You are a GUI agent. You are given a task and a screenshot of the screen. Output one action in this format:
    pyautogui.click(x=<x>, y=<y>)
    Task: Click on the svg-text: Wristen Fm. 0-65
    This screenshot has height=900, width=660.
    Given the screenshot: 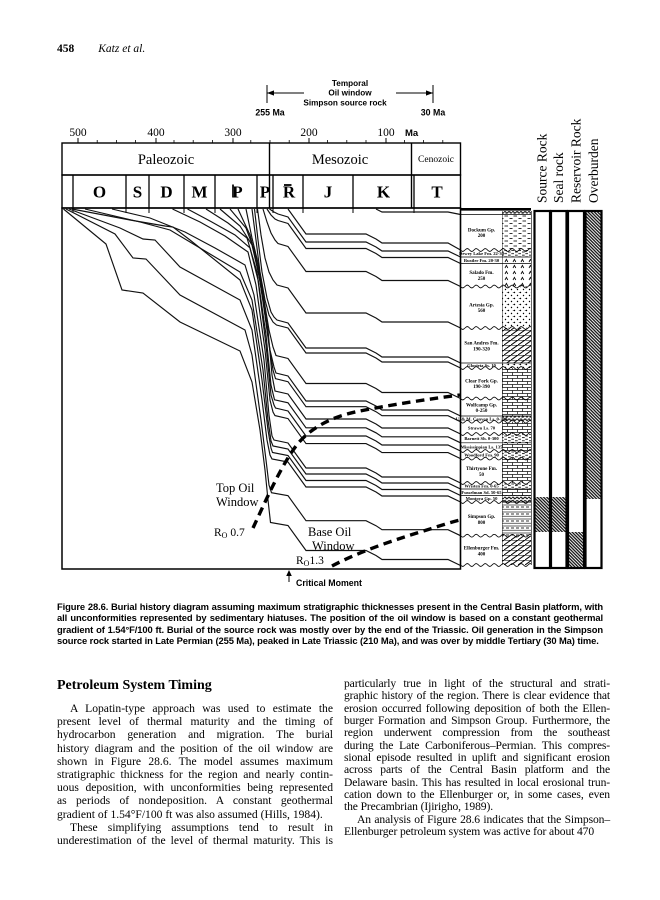 What is the action you would take?
    pyautogui.click(x=481, y=486)
    